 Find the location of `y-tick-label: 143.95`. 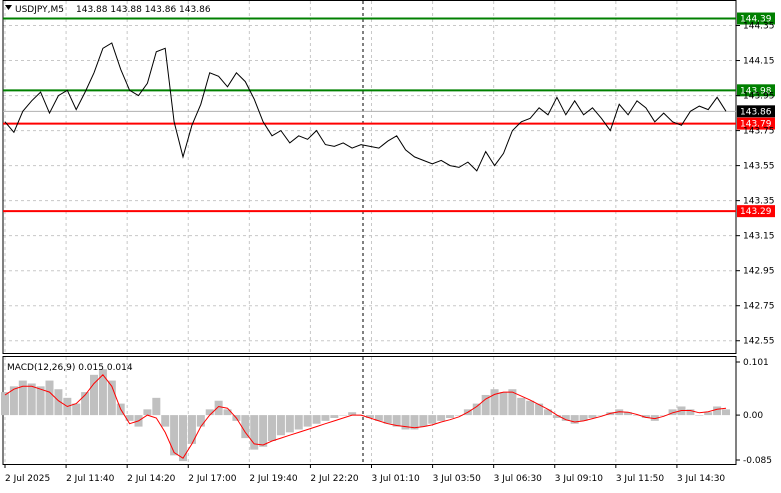

y-tick-label: 143.95 is located at coordinates (759, 97).